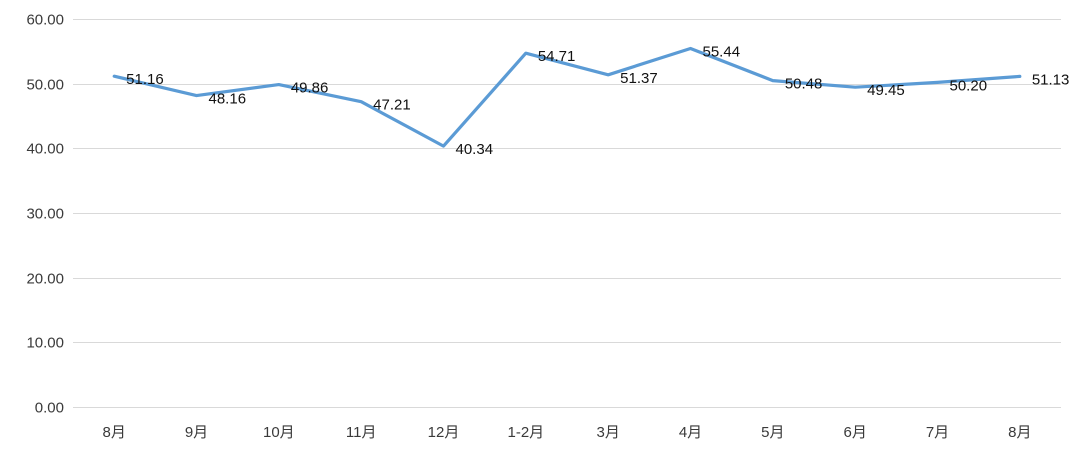  What do you see at coordinates (45, 343) in the screenshot?
I see `y-tick-label: 10.00` at bounding box center [45, 343].